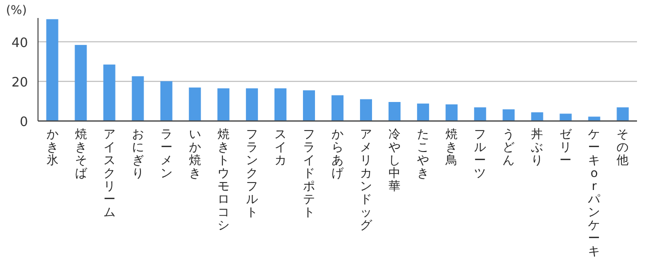 This screenshot has width=650, height=270. Describe the element at coordinates (308, 173) in the screenshot. I see `x-tick-label: フライドポテト` at that location.